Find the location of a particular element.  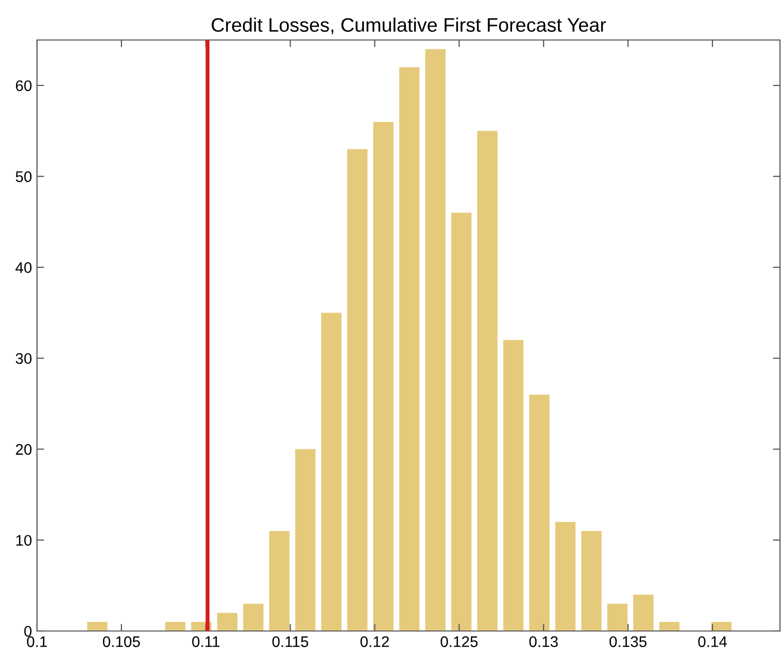

x-tick-label: 0.105 is located at coordinates (121, 642).